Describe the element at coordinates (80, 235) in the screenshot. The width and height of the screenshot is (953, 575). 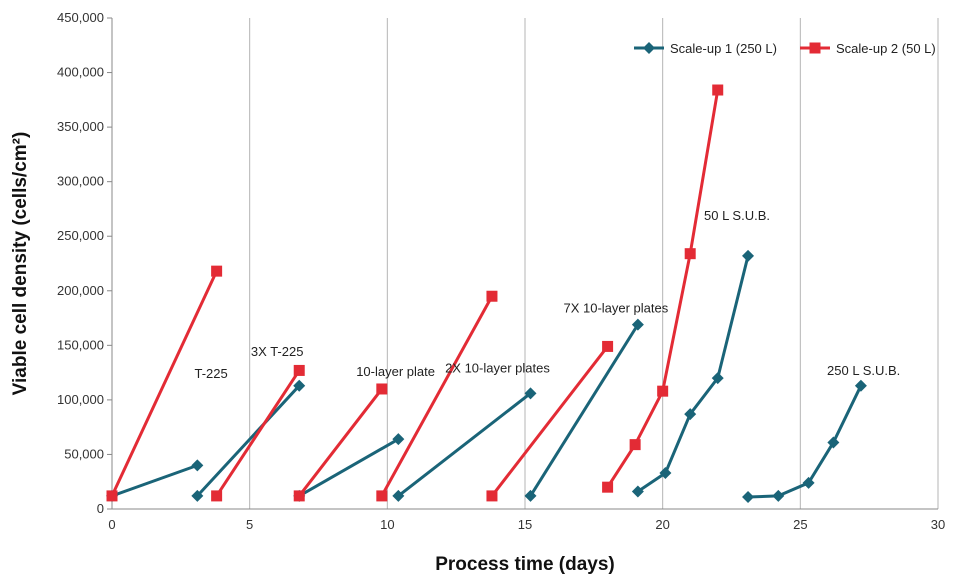
I see `y-tick-label: 250,000` at that location.